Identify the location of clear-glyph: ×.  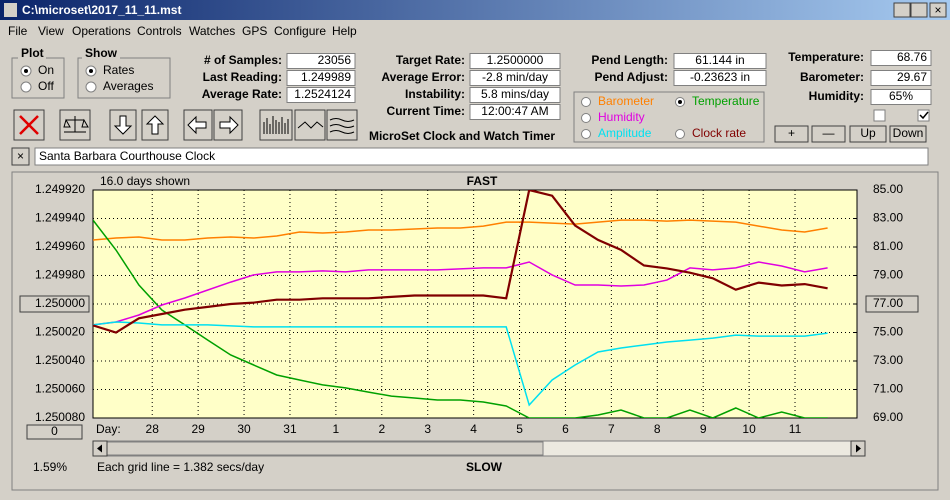
(20, 156).